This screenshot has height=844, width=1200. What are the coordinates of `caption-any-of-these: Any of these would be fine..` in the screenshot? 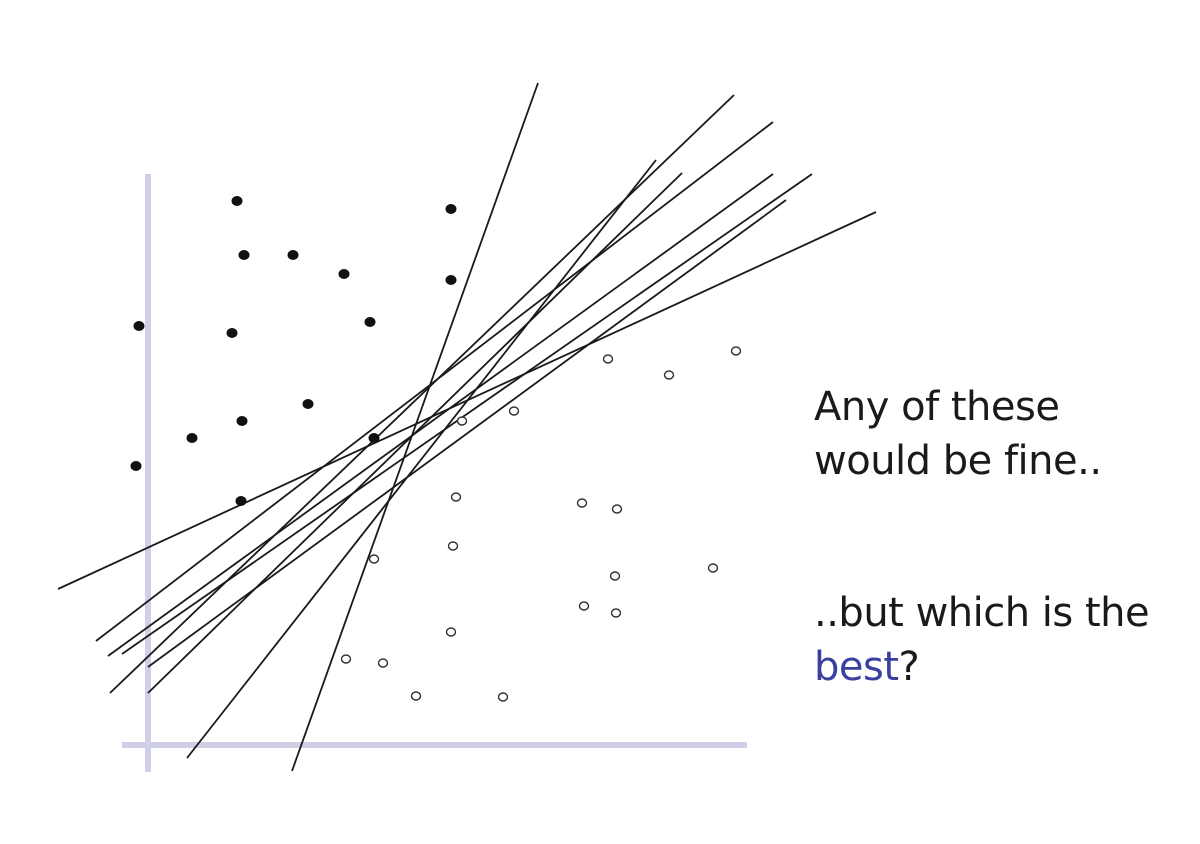 It's located at (958, 434).